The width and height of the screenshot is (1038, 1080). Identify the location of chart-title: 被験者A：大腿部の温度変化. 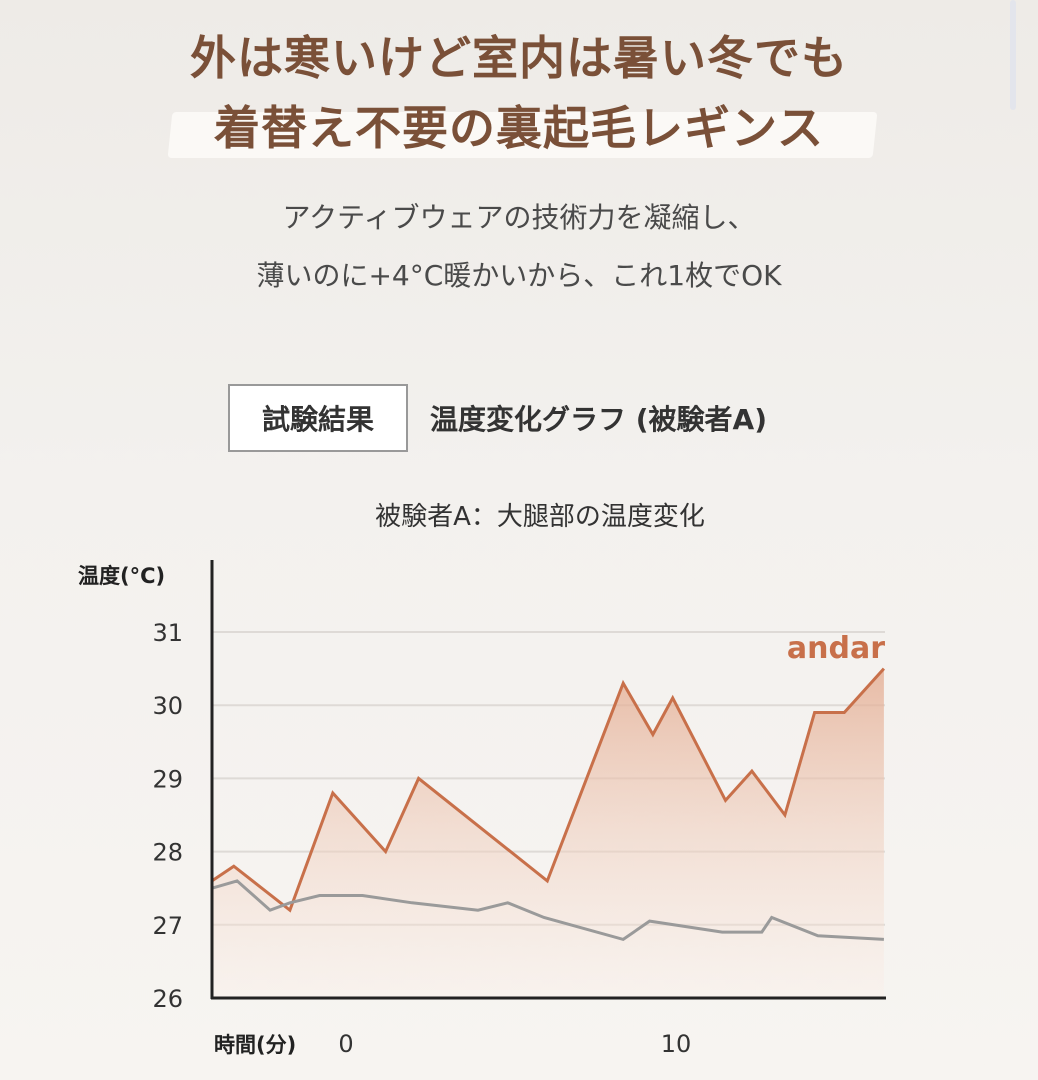
(540, 517).